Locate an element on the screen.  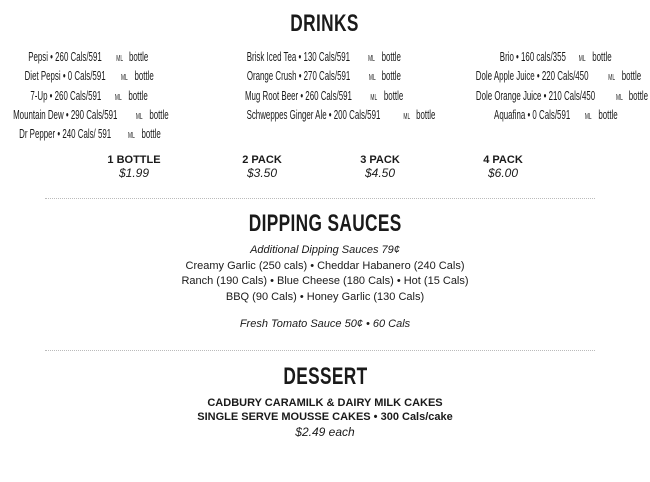
drink-name: Dole Apple Juice • 220 Cals/450 is located at coordinates (532, 76).